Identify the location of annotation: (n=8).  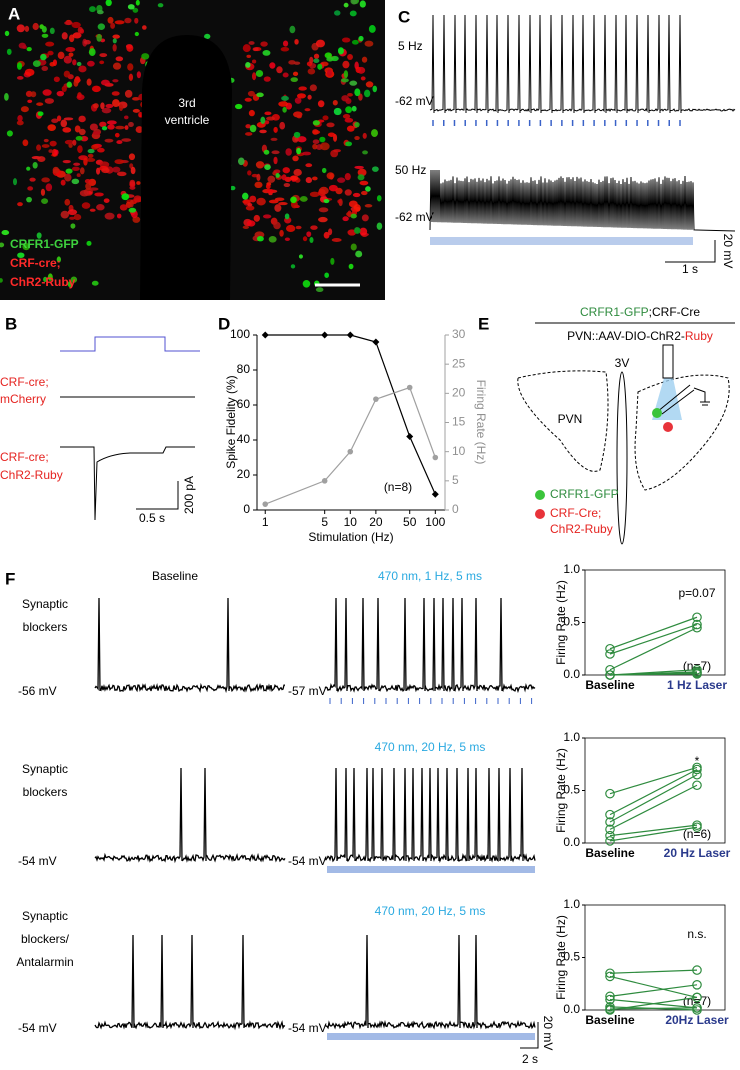
(398, 487).